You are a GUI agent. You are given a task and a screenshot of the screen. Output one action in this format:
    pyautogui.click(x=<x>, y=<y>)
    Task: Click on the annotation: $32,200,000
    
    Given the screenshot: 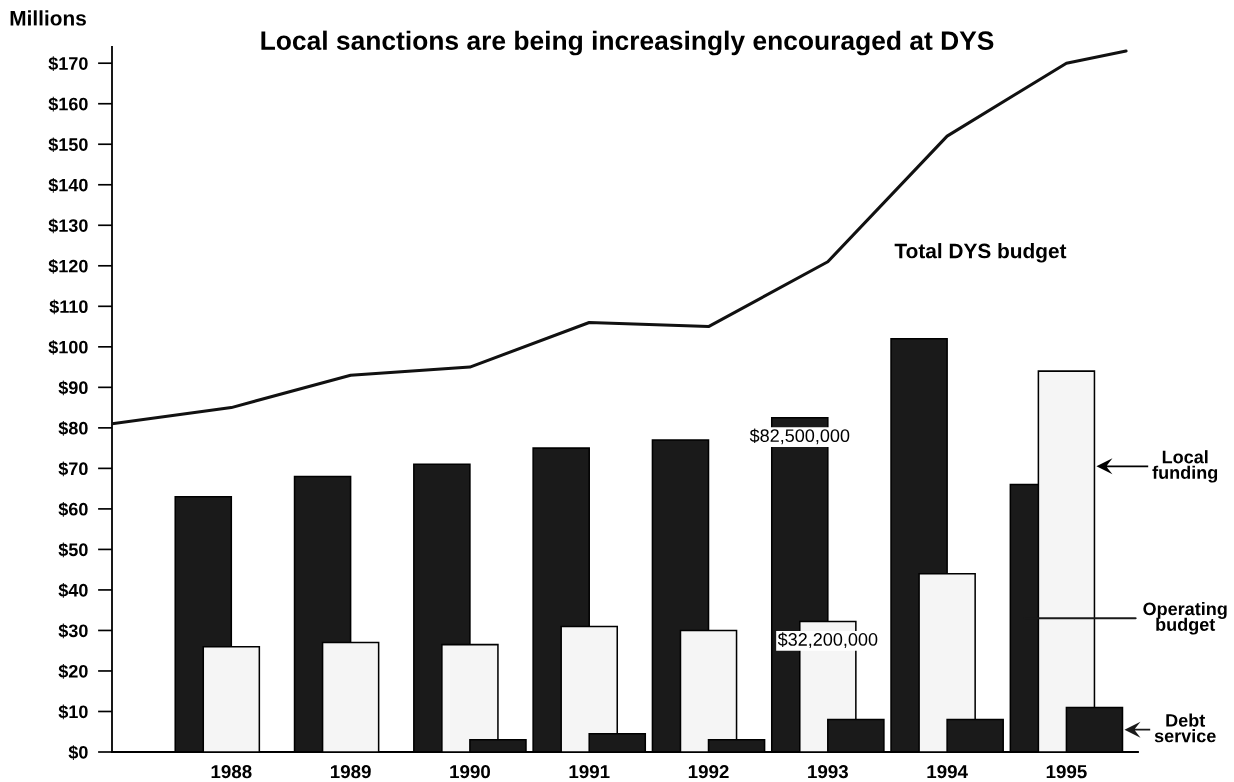 What is the action you would take?
    pyautogui.click(x=827, y=640)
    